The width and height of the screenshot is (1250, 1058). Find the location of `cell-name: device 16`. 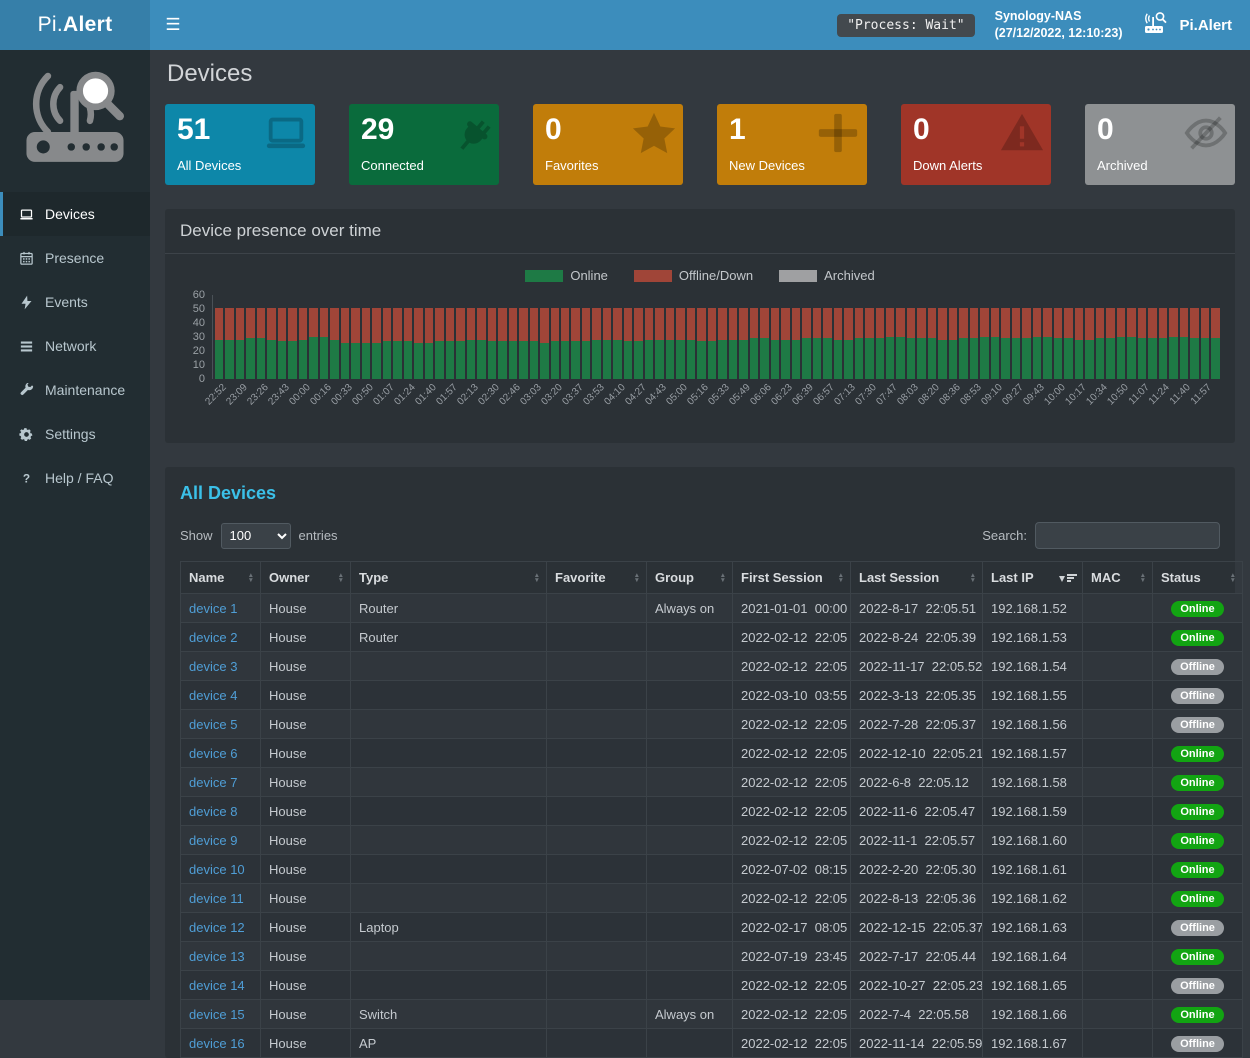

cell-name: device 16 is located at coordinates (220, 1043).